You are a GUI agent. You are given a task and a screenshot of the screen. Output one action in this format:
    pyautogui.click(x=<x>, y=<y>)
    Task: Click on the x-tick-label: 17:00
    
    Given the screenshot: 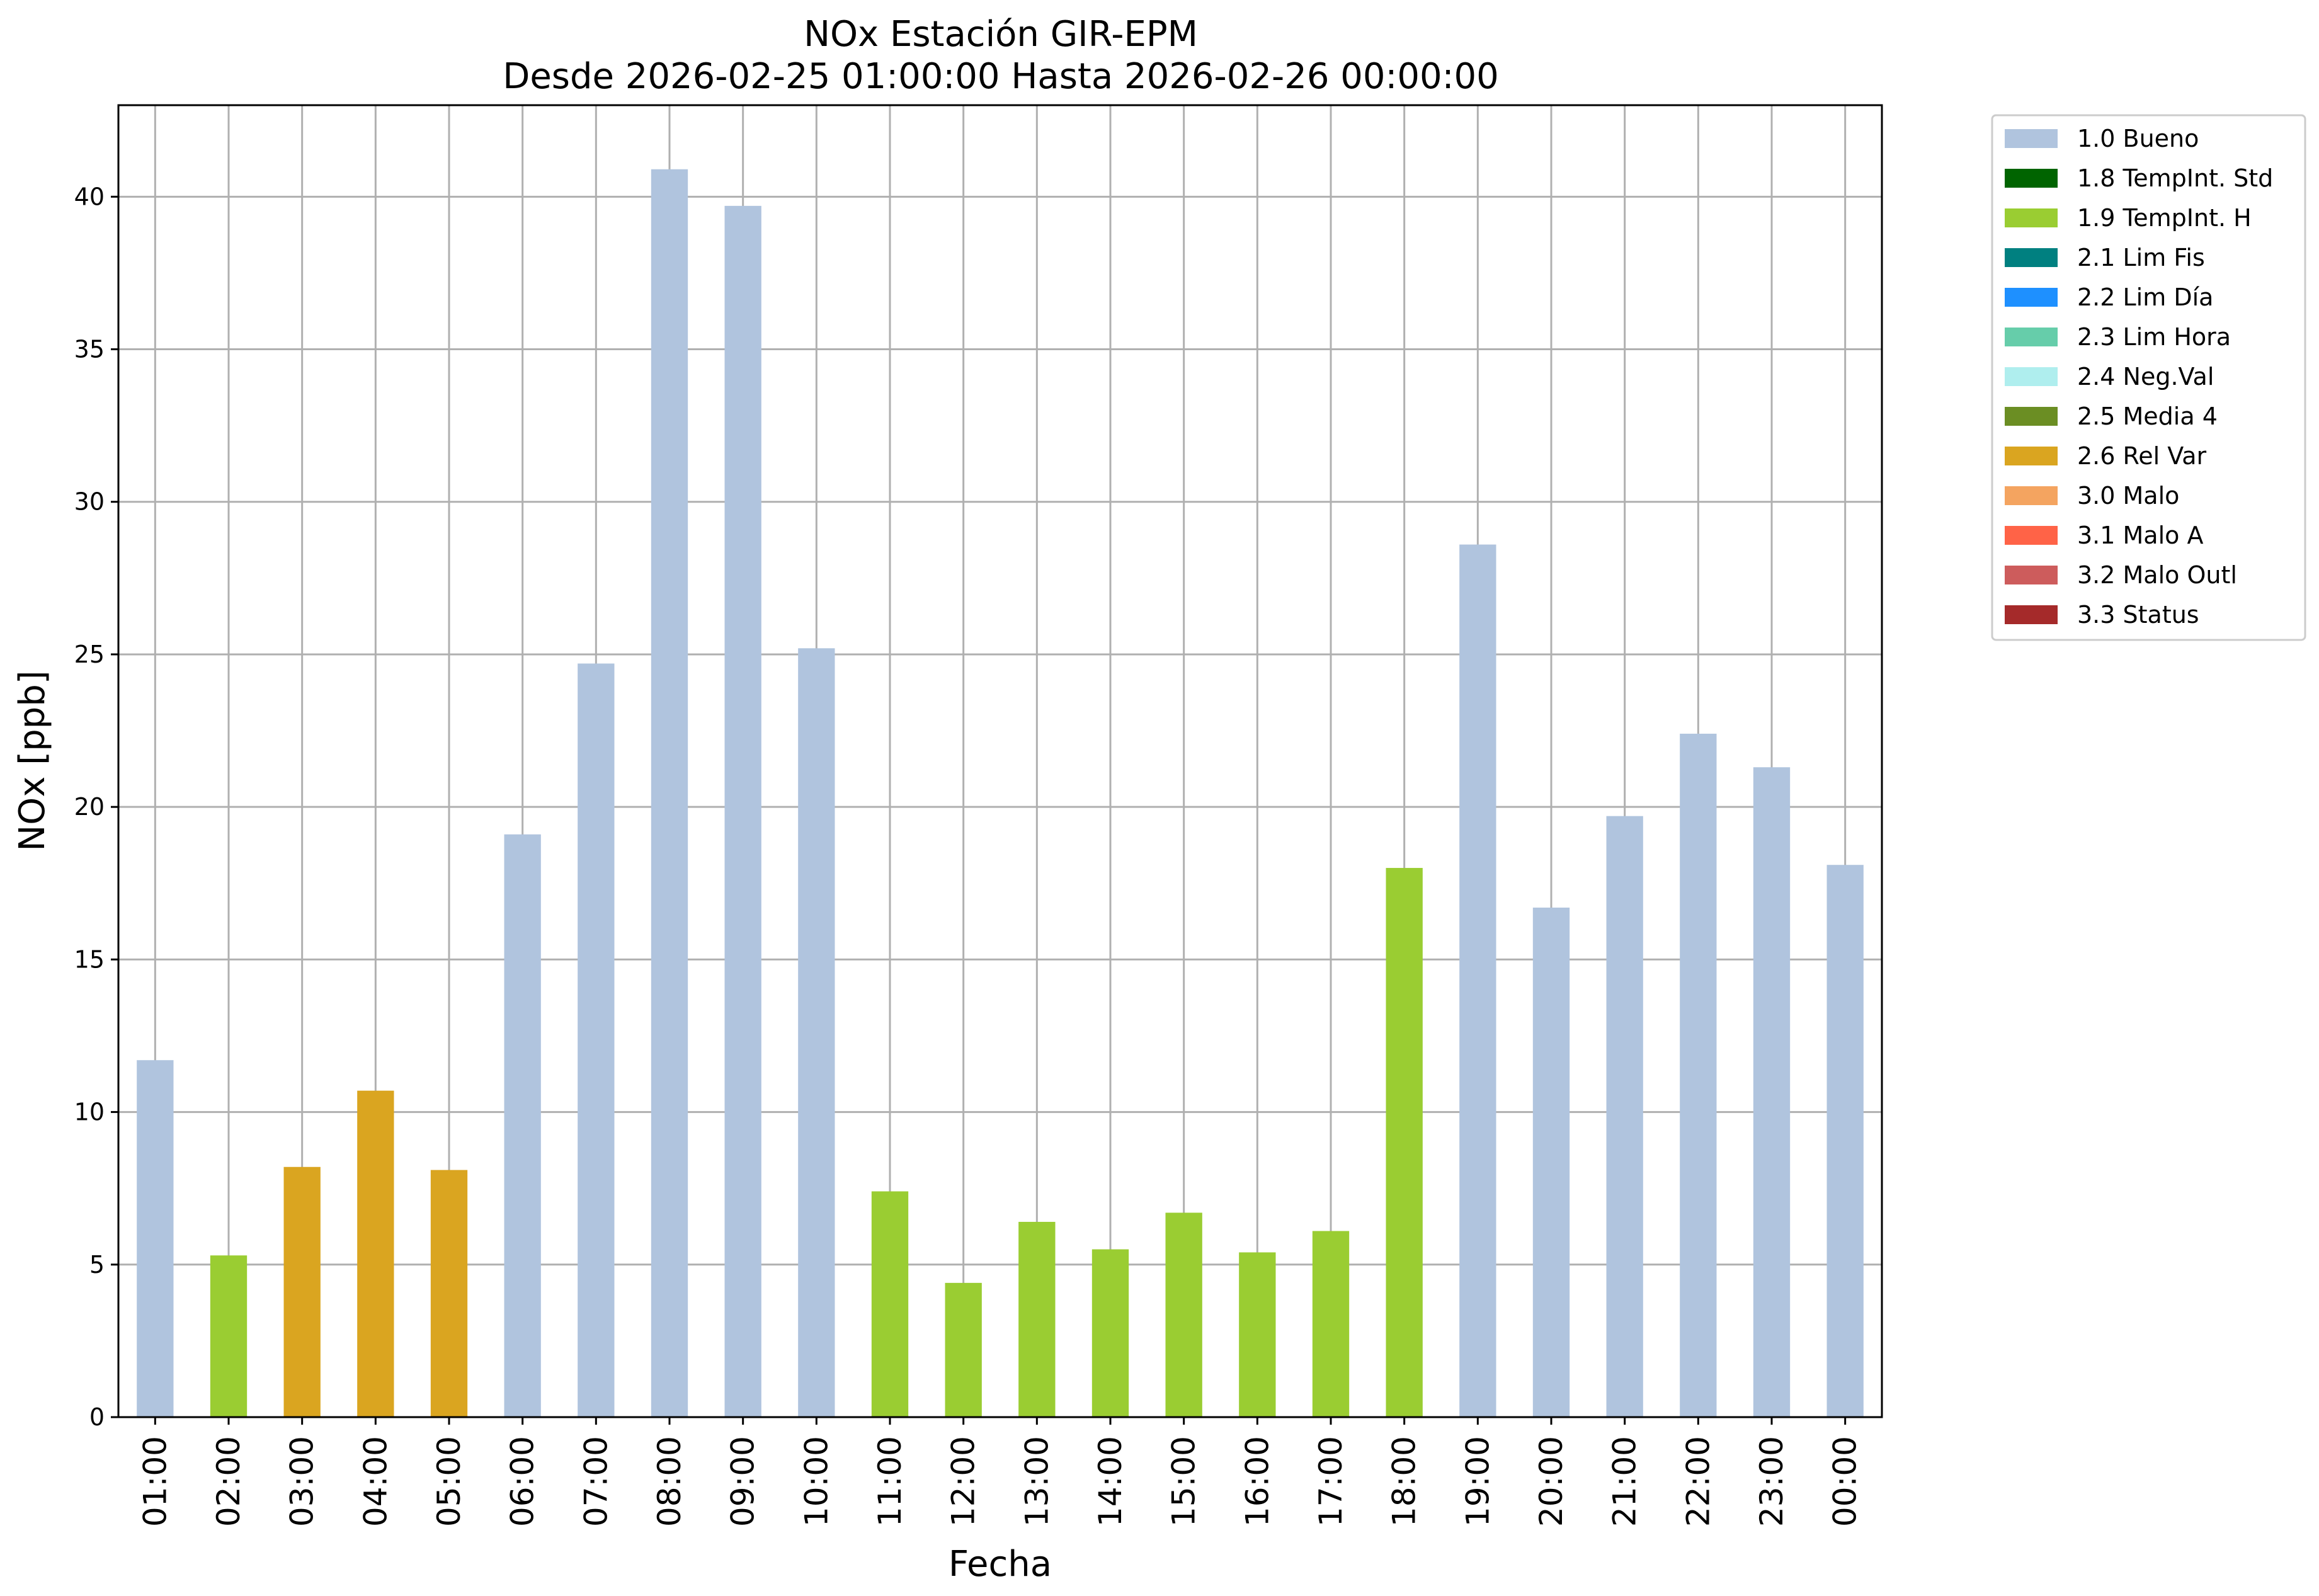 What is the action you would take?
    pyautogui.click(x=1331, y=1481)
    